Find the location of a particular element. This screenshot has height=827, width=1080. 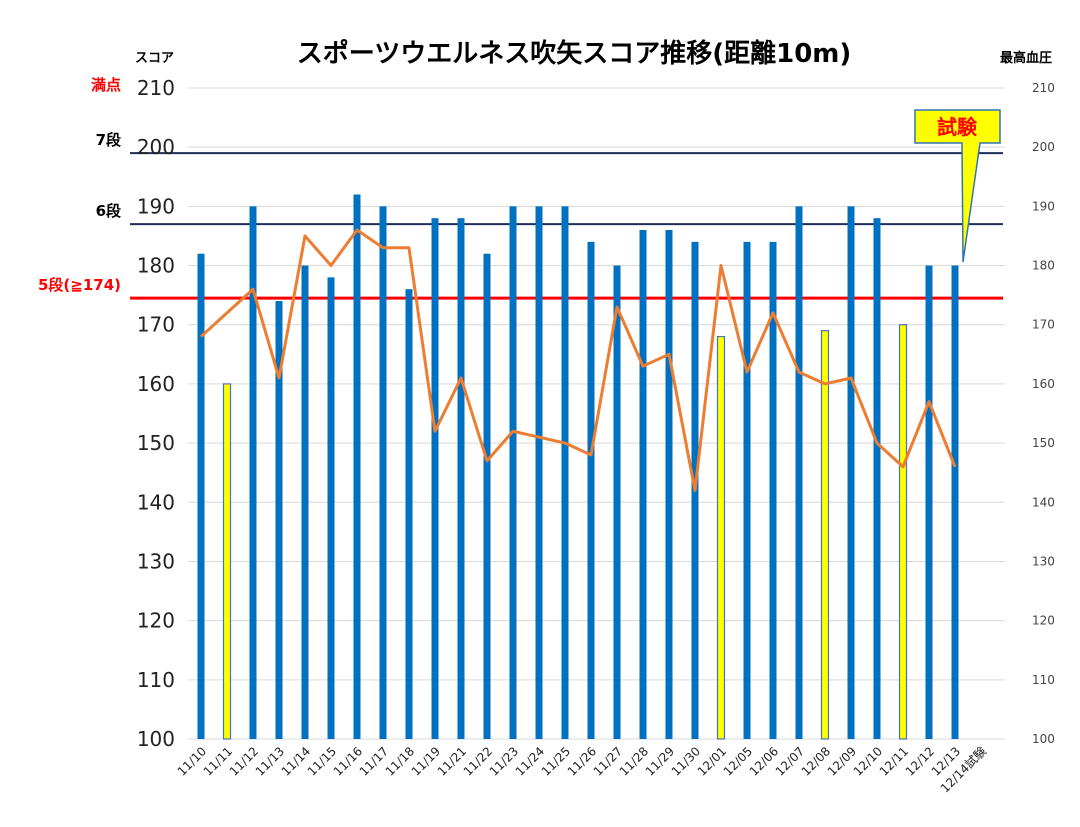

left-tick-label: 160 is located at coordinates (156, 384).